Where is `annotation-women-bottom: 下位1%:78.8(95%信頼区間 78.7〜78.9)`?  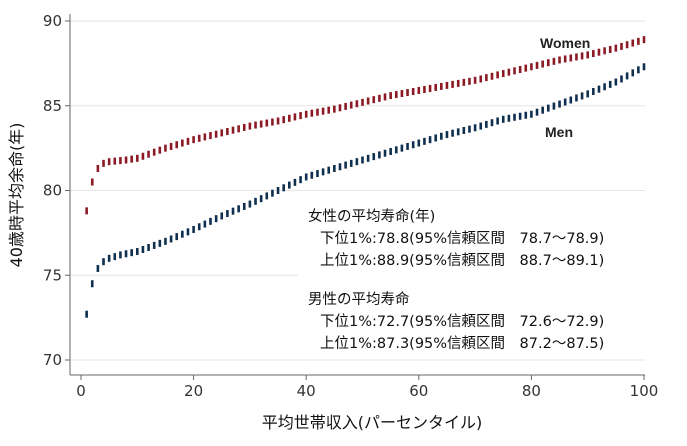 annotation-women-bottom: 下位1%:78.8(95%信頼区間 78.7〜78.9) is located at coordinates (462, 238).